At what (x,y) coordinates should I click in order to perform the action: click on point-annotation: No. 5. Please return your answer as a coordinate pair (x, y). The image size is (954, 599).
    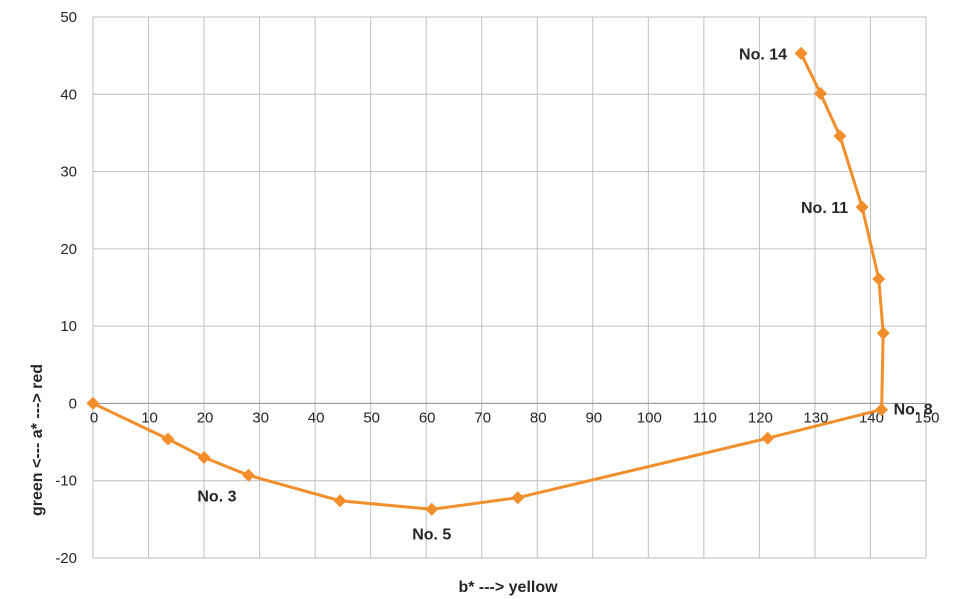
    Looking at the image, I should click on (431, 534).